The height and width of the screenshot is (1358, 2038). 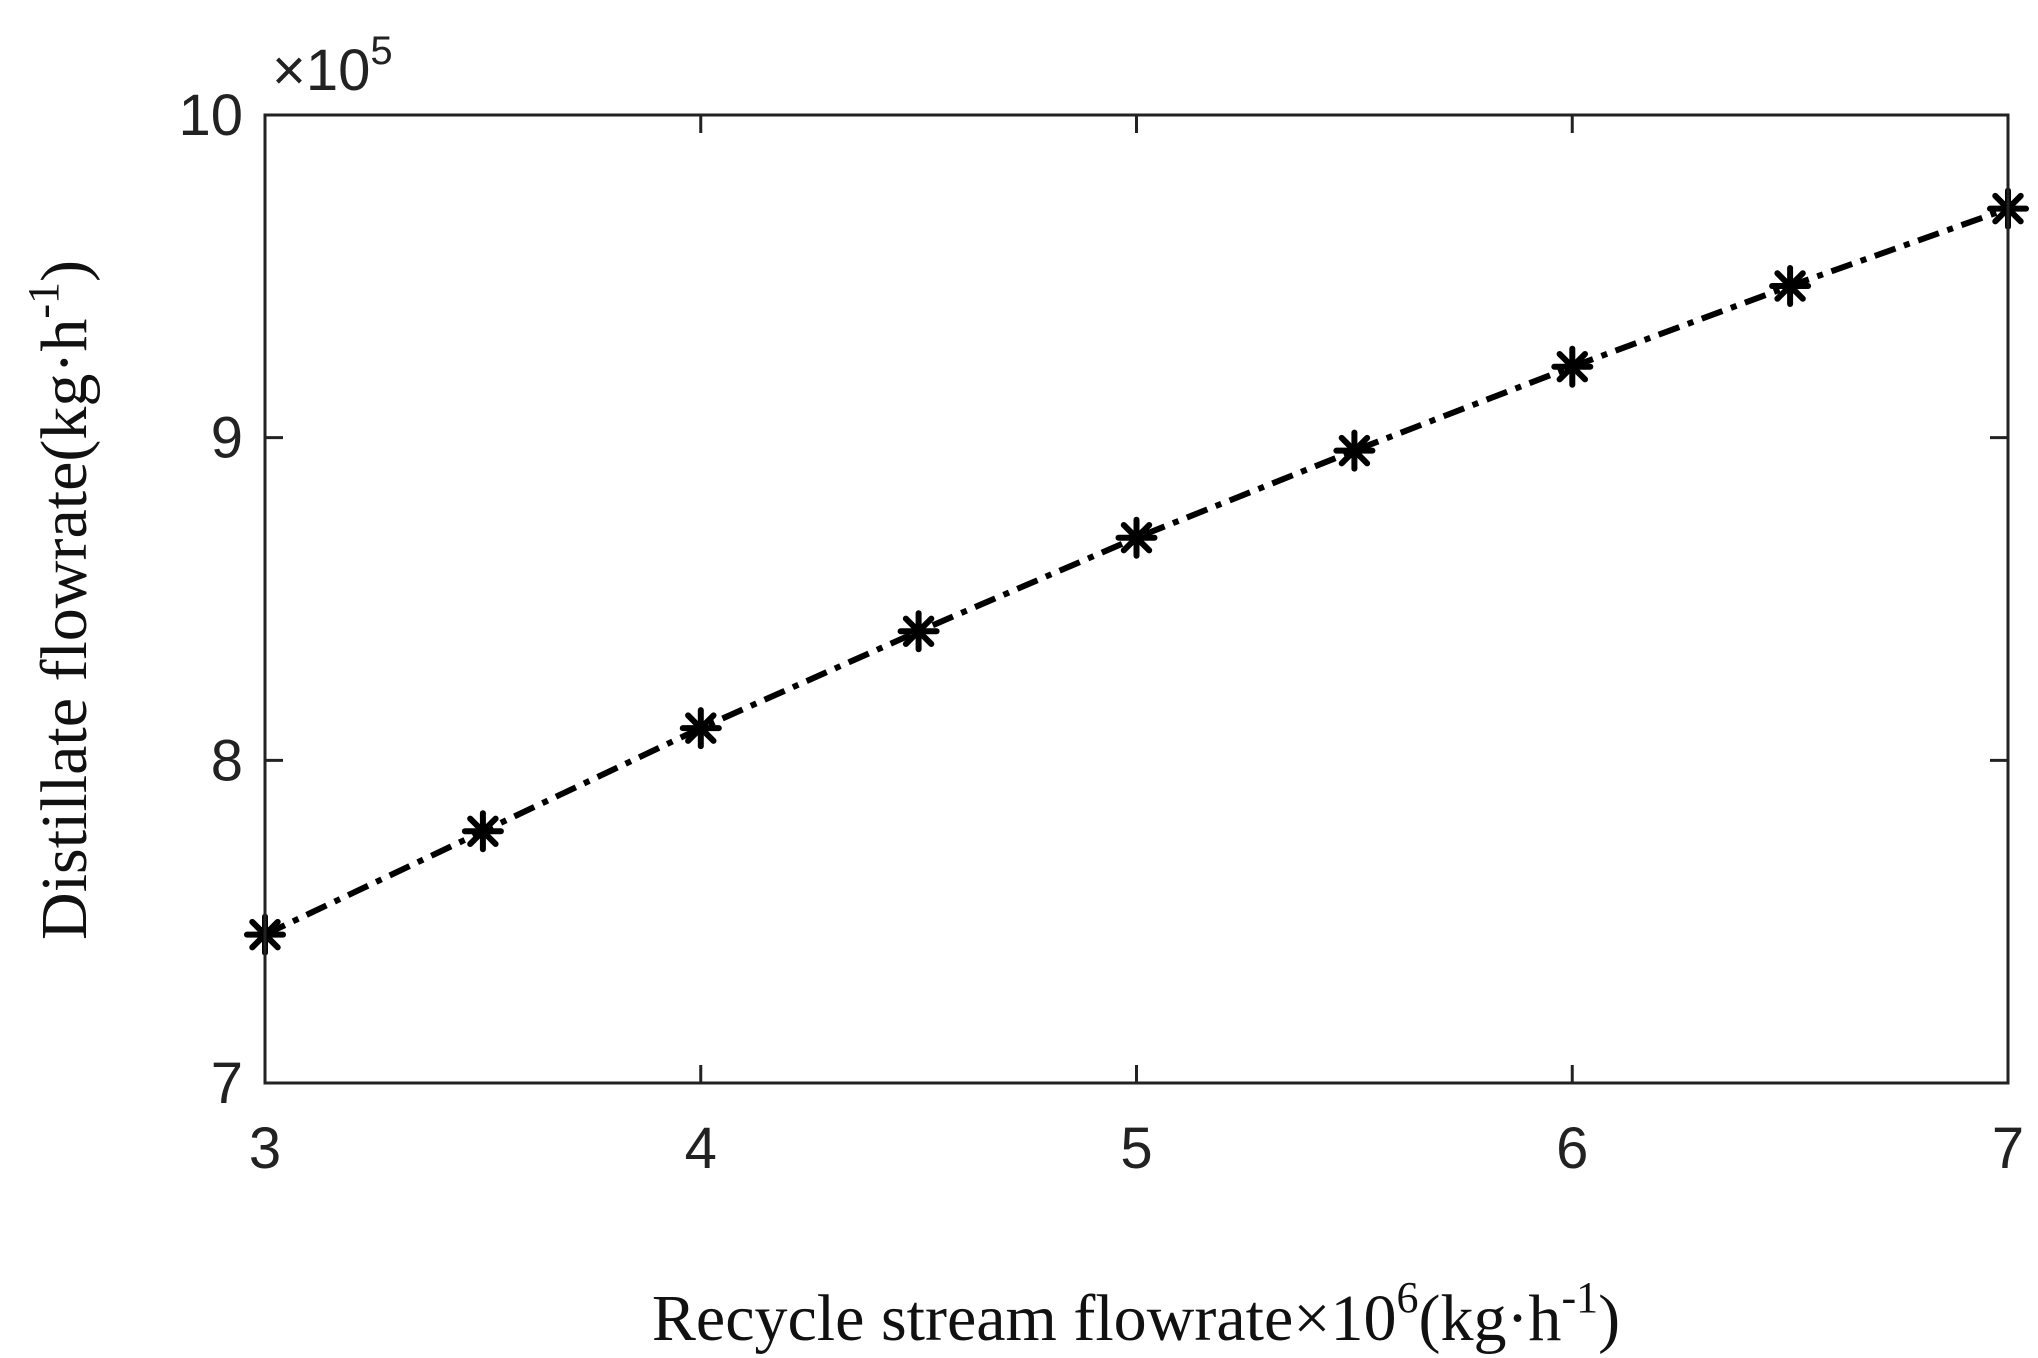 What do you see at coordinates (701, 1148) in the screenshot?
I see `x-tick-label: 4` at bounding box center [701, 1148].